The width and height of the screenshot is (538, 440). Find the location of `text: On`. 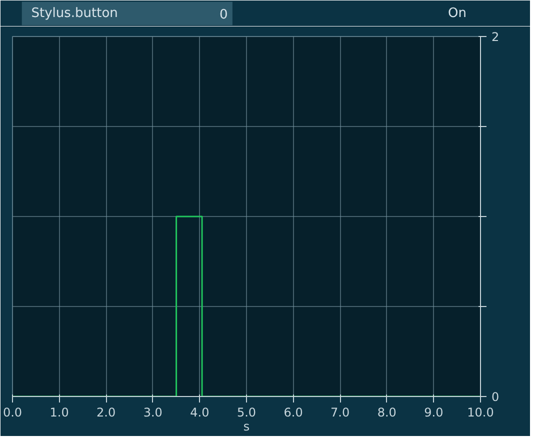

text: On is located at coordinates (457, 13).